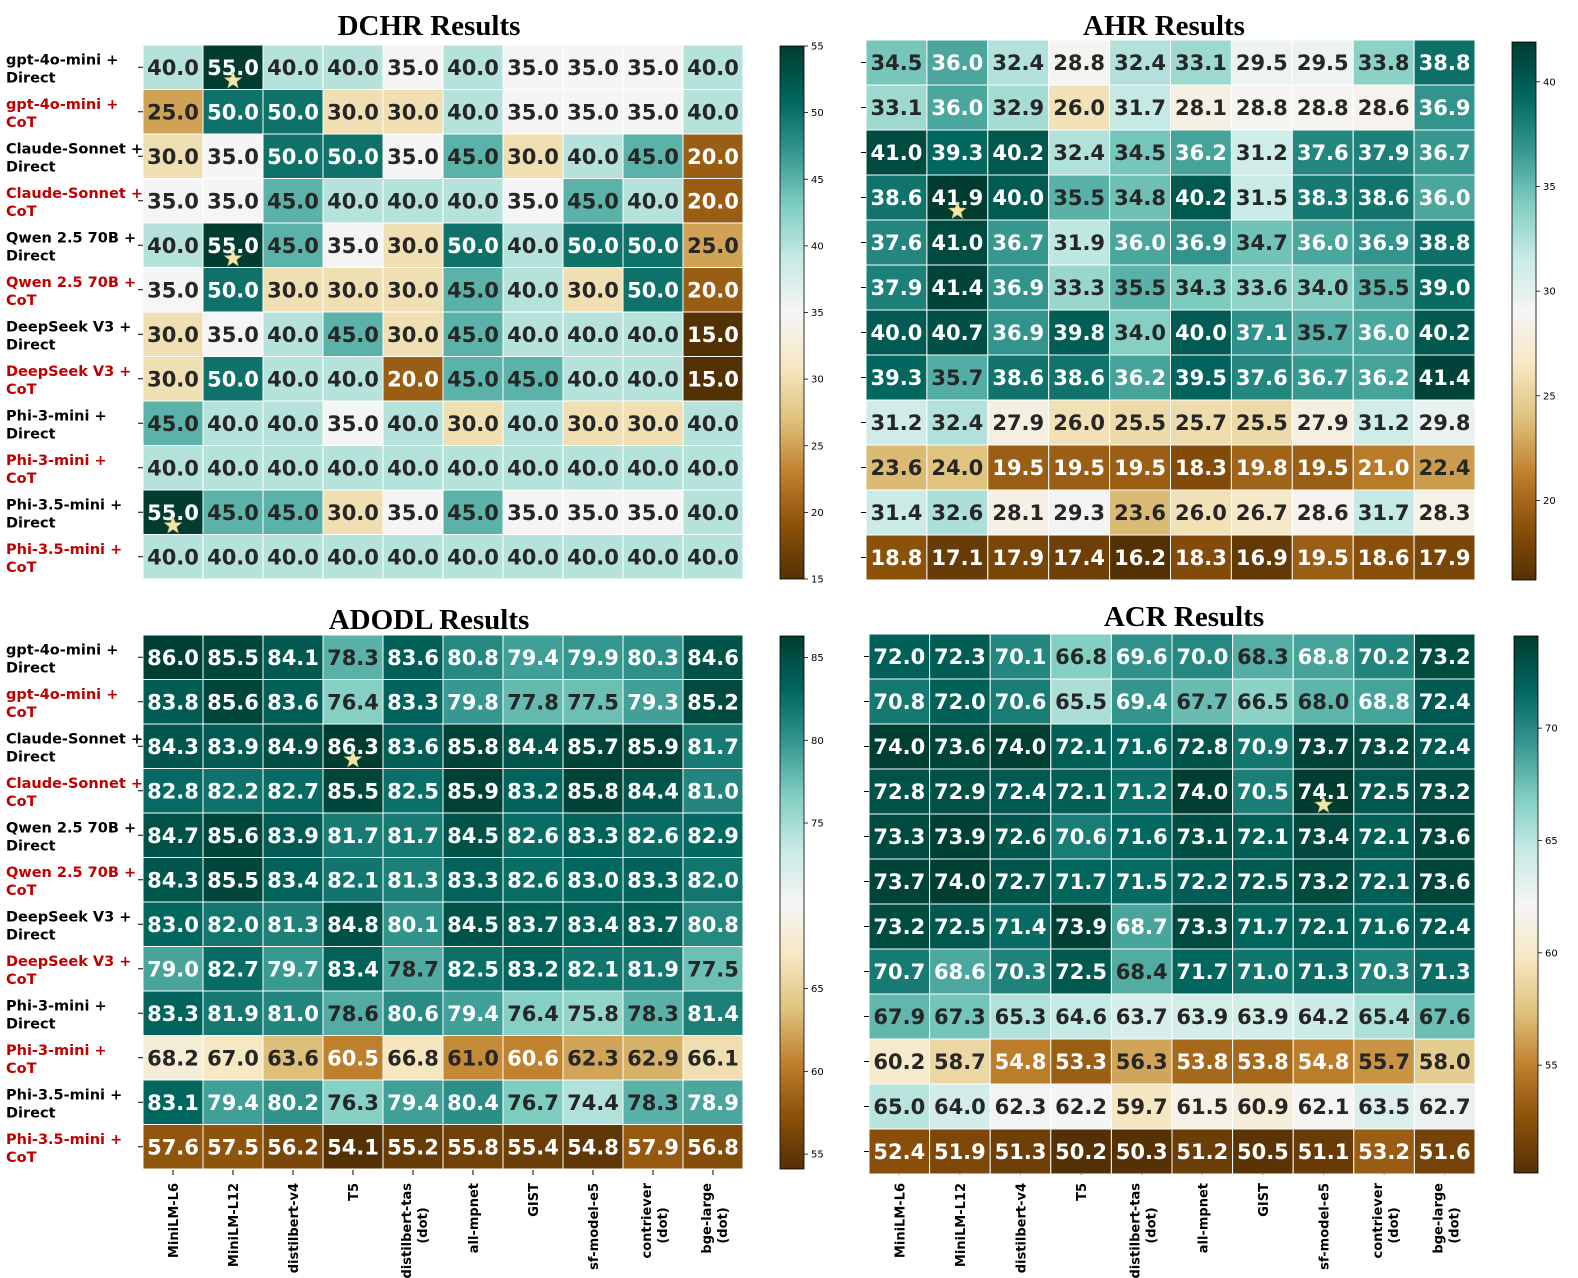 The image size is (1578, 1278). What do you see at coordinates (1524, 311) in the screenshot?
I see `colorbar-gradient` at bounding box center [1524, 311].